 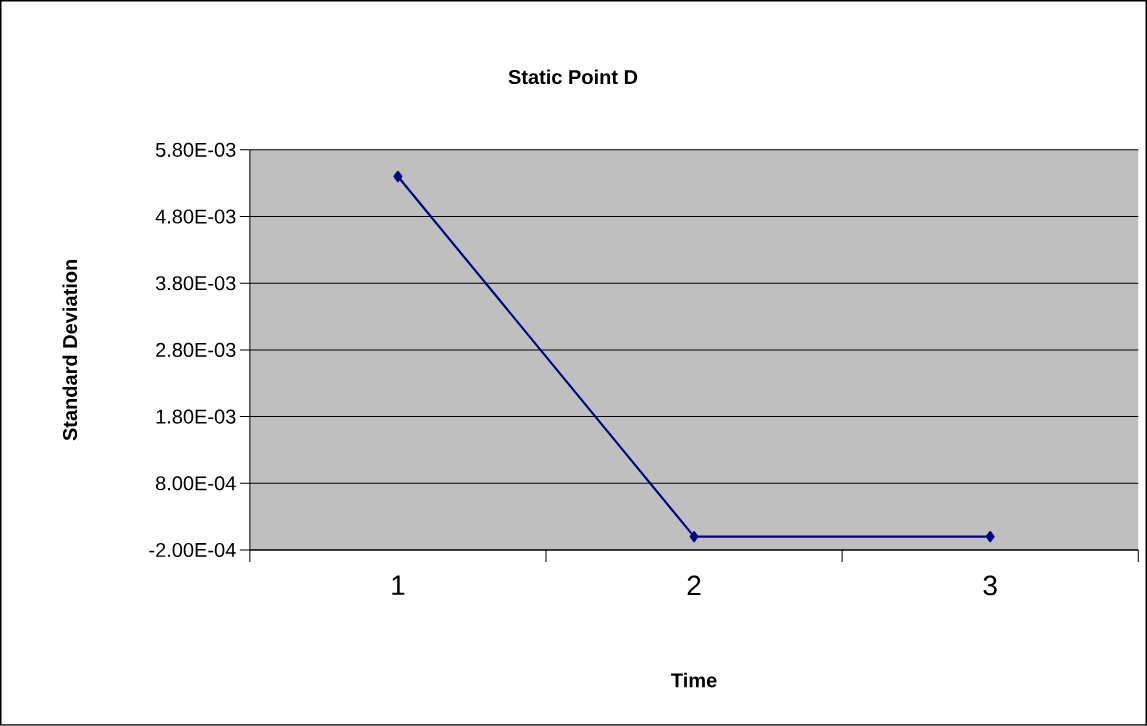 What do you see at coordinates (195, 283) in the screenshot?
I see `y-tick-label: 3.80E-03` at bounding box center [195, 283].